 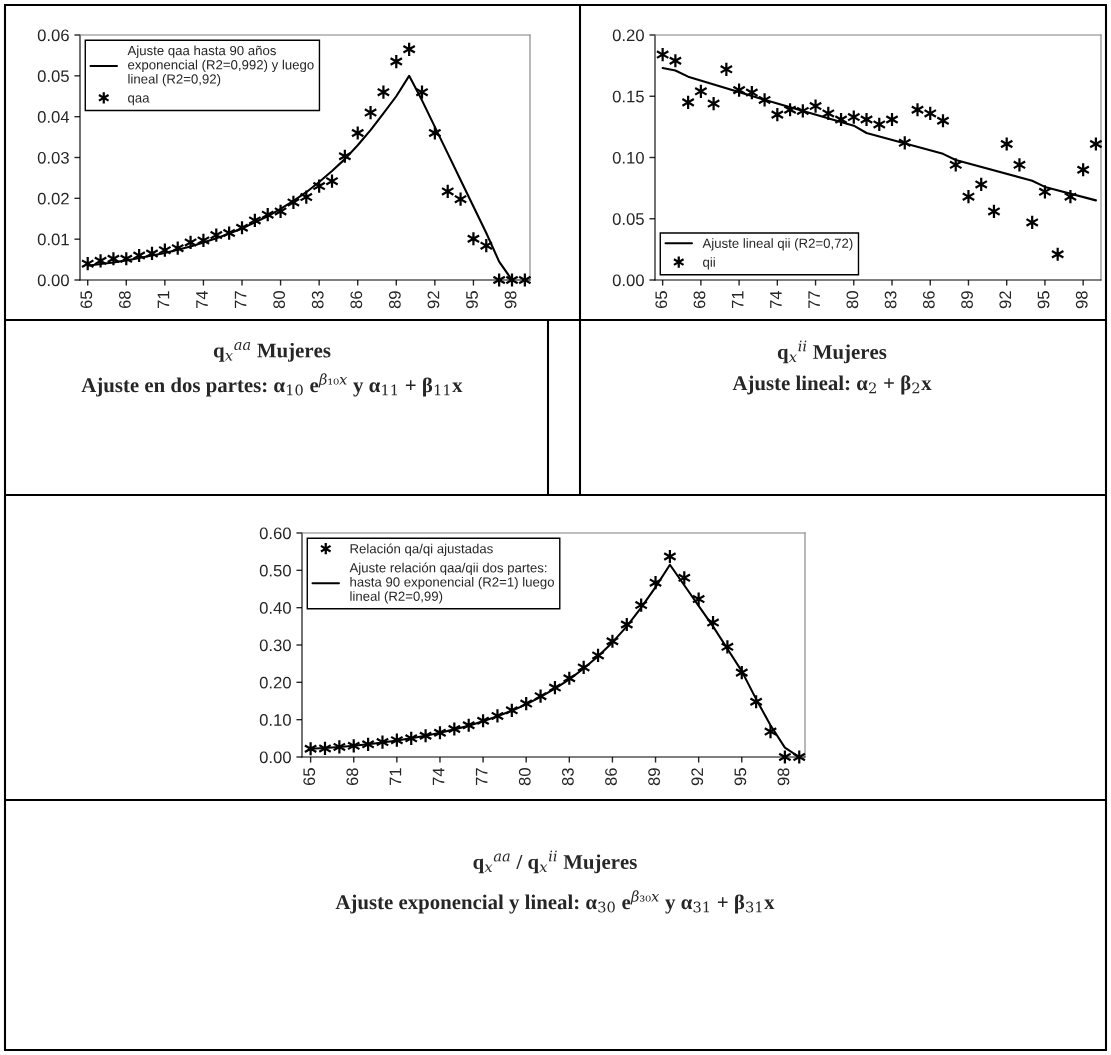 I want to click on x-tick-label: 86, so click(x=928, y=300).